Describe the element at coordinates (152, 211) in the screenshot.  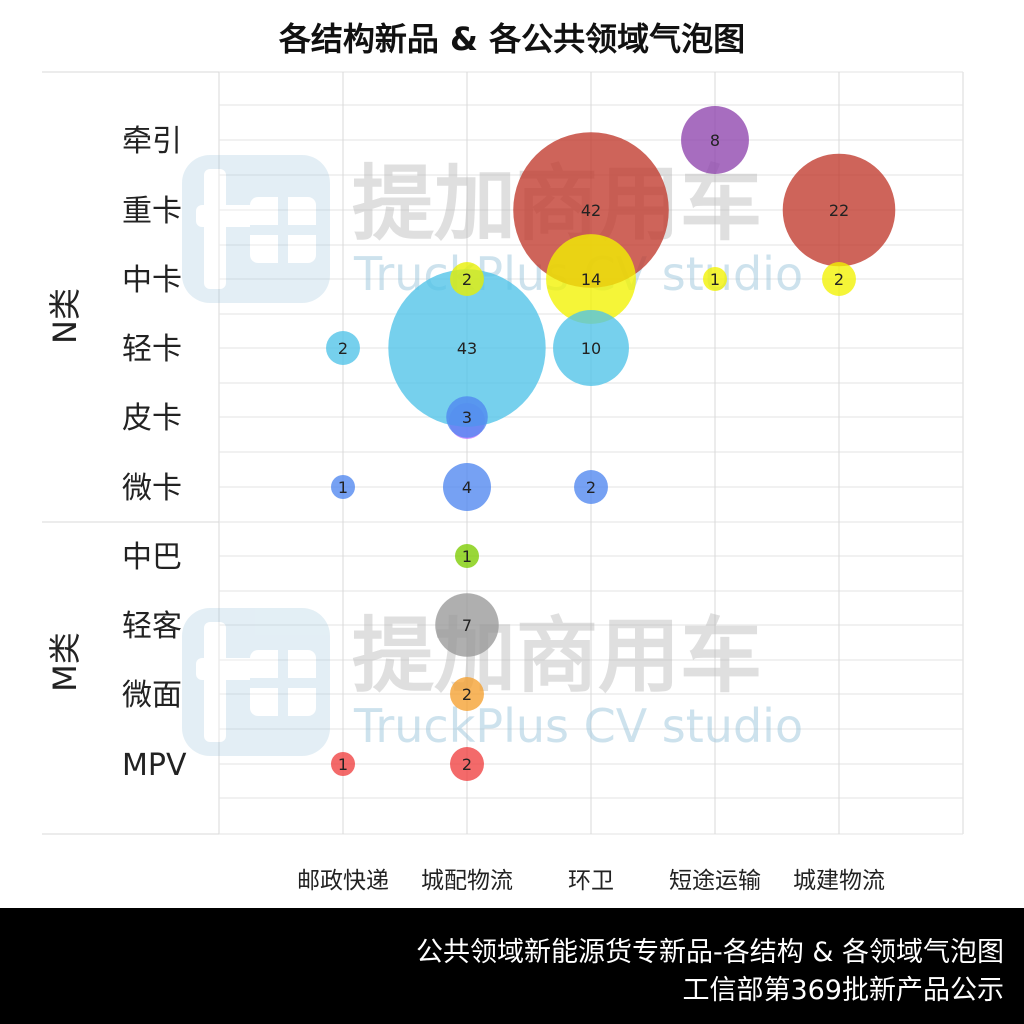
I see `y-tick-label: 重卡` at that location.